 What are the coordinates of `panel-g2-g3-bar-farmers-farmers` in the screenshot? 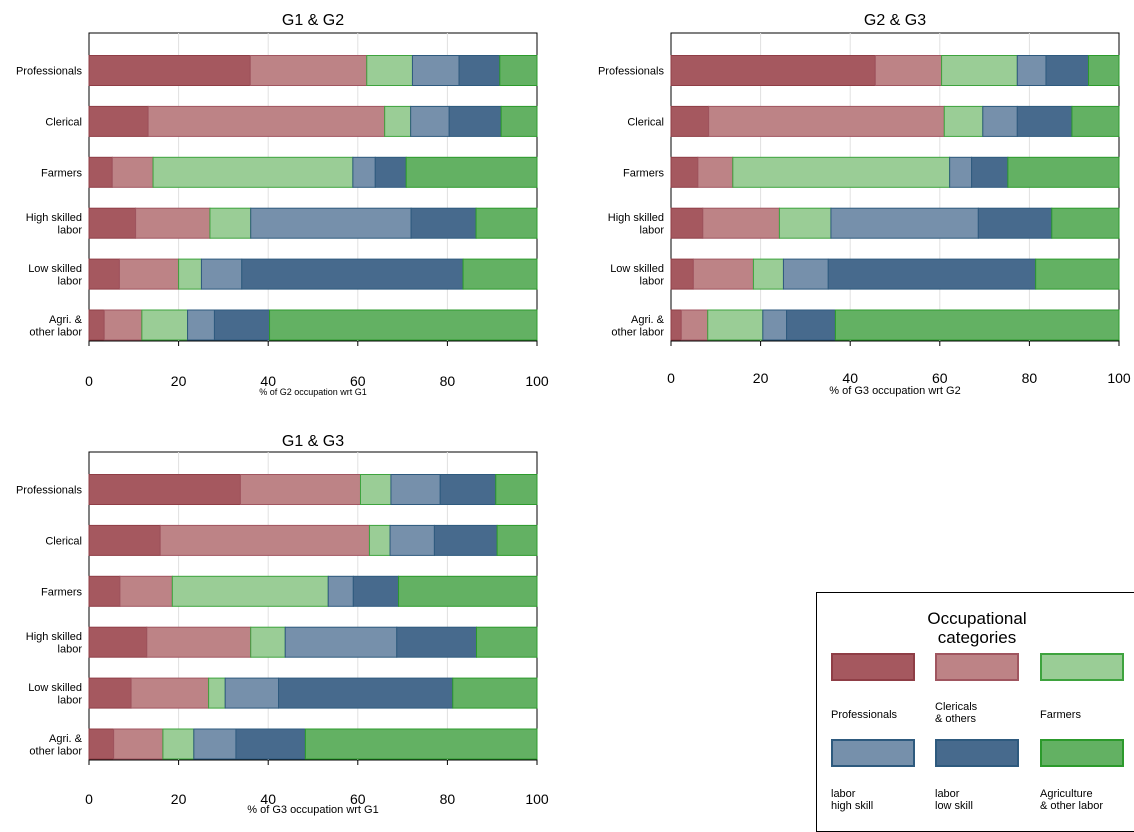 It's located at (841, 172).